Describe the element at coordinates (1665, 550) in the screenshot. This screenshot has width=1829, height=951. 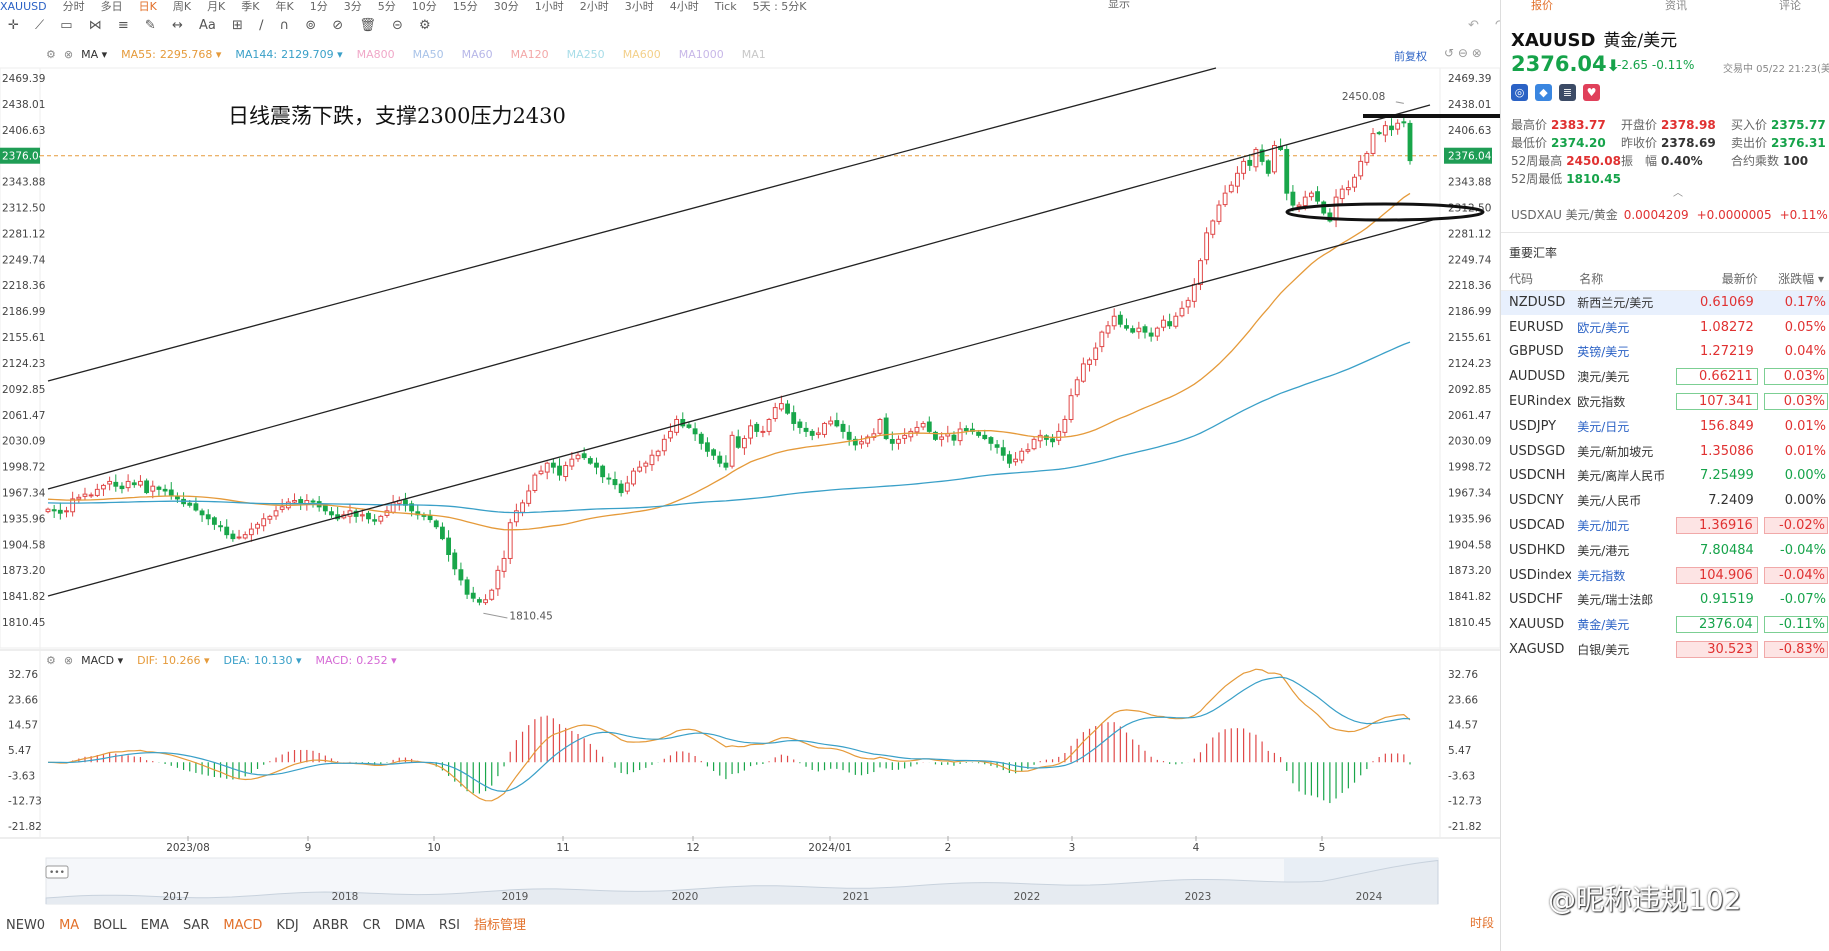
I see `table-row: USDHKD 美元/港元 7.80484 -0.04%` at that location.